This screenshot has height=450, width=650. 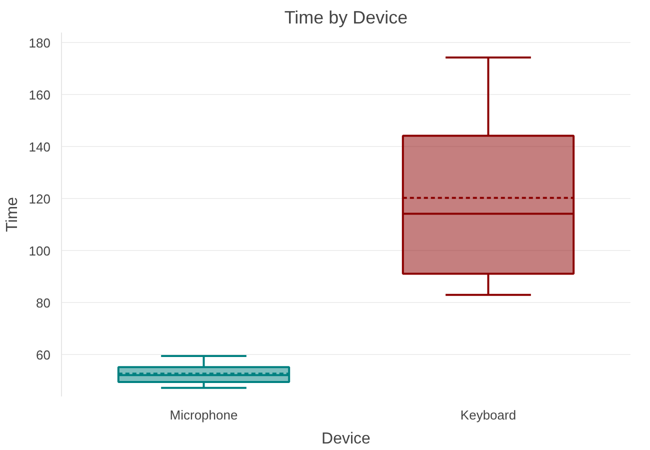 I want to click on y-axis-title: Time, so click(x=12, y=214).